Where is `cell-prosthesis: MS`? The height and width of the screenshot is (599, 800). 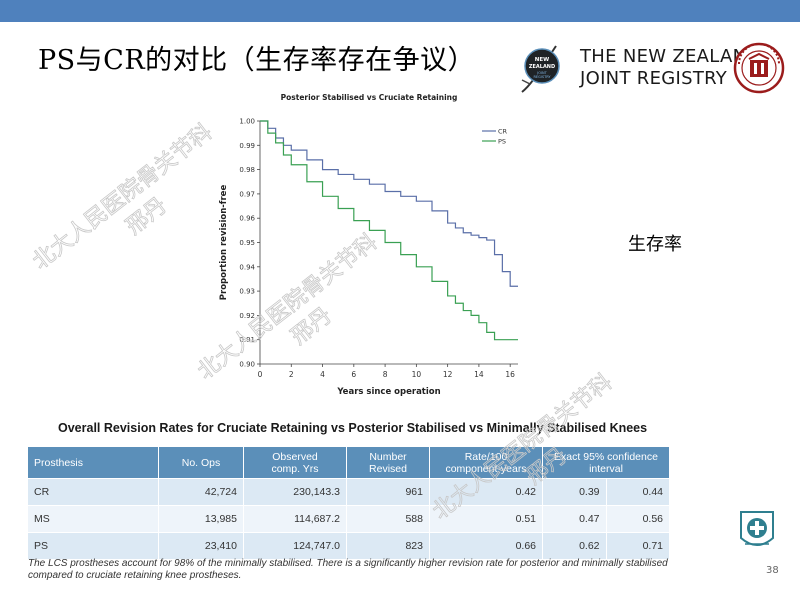
cell-prosthesis: MS is located at coordinates (93, 519).